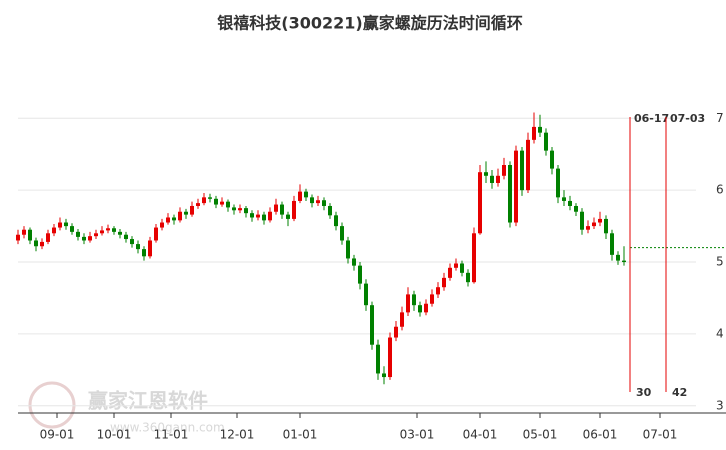  I want to click on x-tick-label: 04-01, so click(480, 435).